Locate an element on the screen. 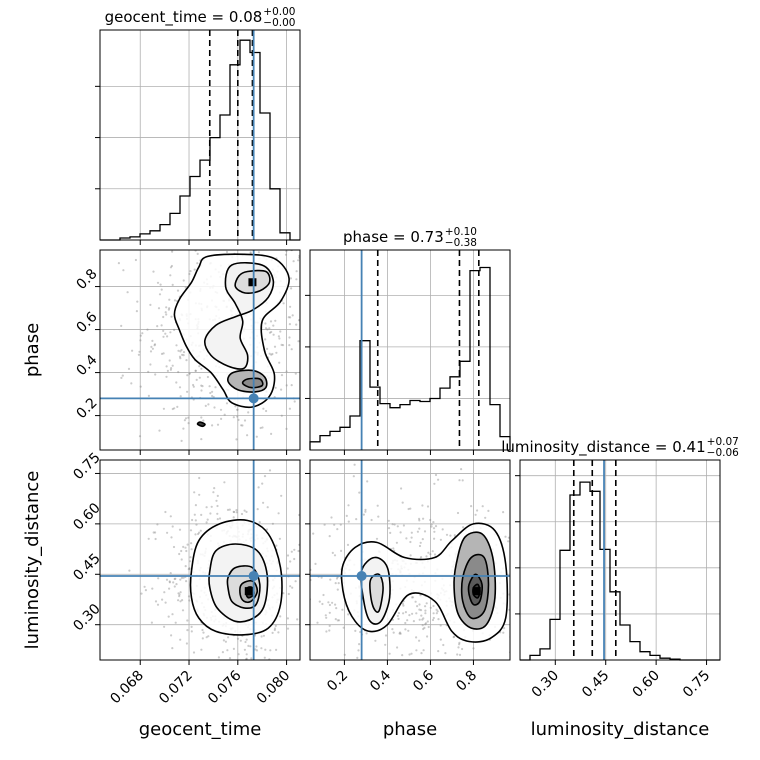 Image resolution: width=760 pixels, height=760 pixels. ytick-label-phase-1: 0.4 is located at coordinates (87, 365).